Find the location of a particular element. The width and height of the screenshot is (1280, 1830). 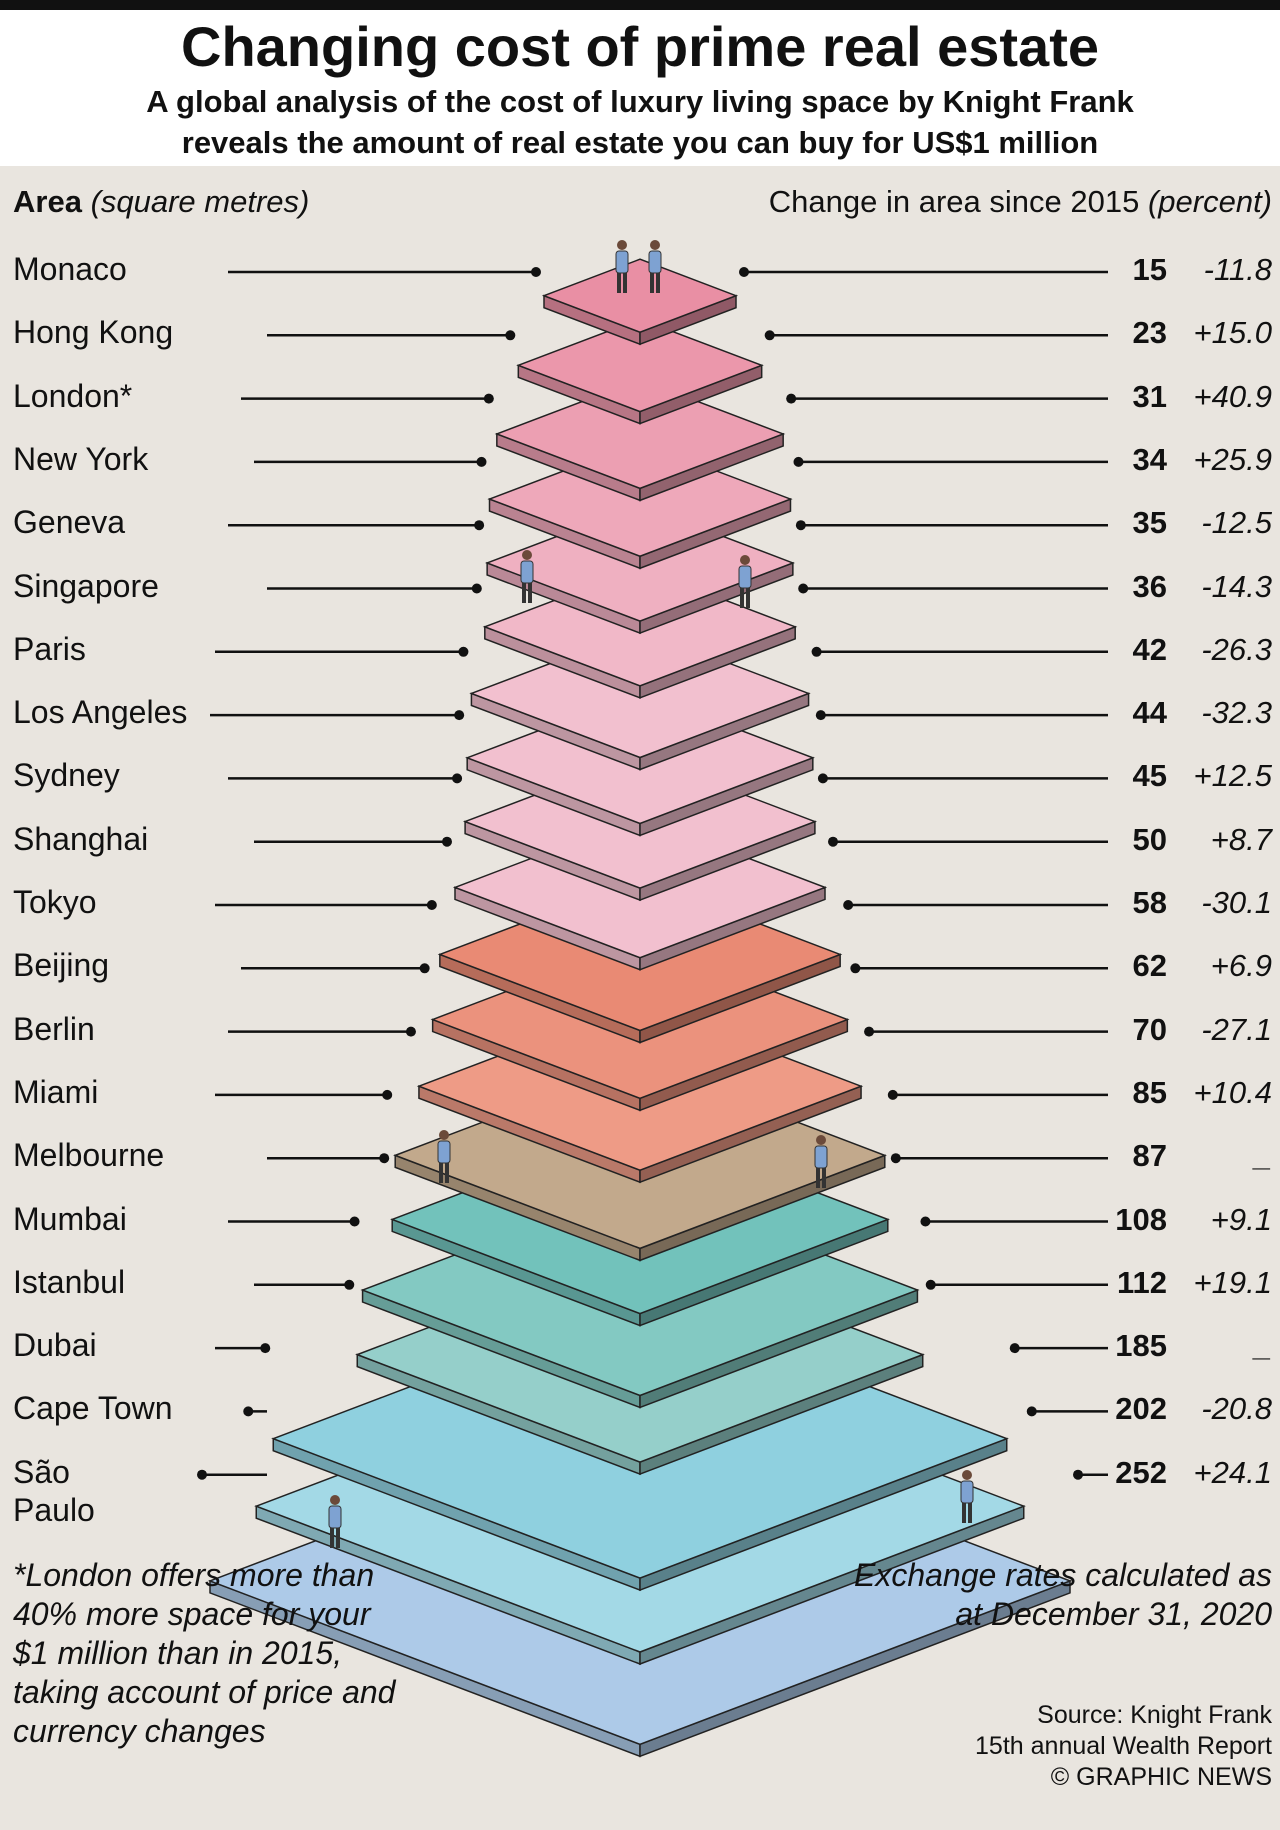

change-value: +12.5 is located at coordinates (1232, 776).